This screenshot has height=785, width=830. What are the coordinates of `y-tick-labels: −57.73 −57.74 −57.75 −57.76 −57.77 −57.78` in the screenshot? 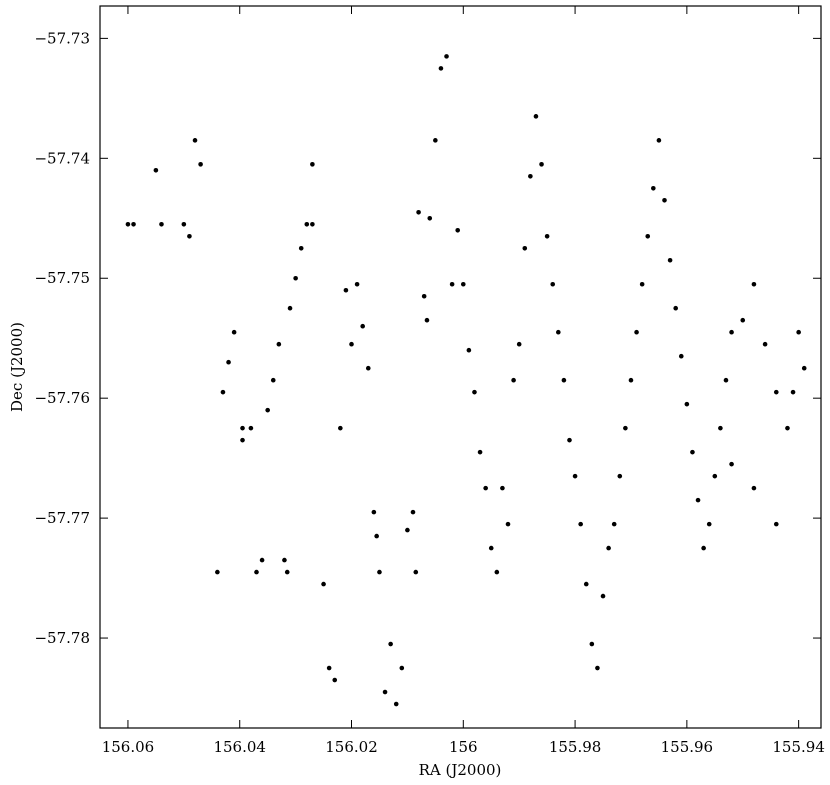 It's located at (62, 338).